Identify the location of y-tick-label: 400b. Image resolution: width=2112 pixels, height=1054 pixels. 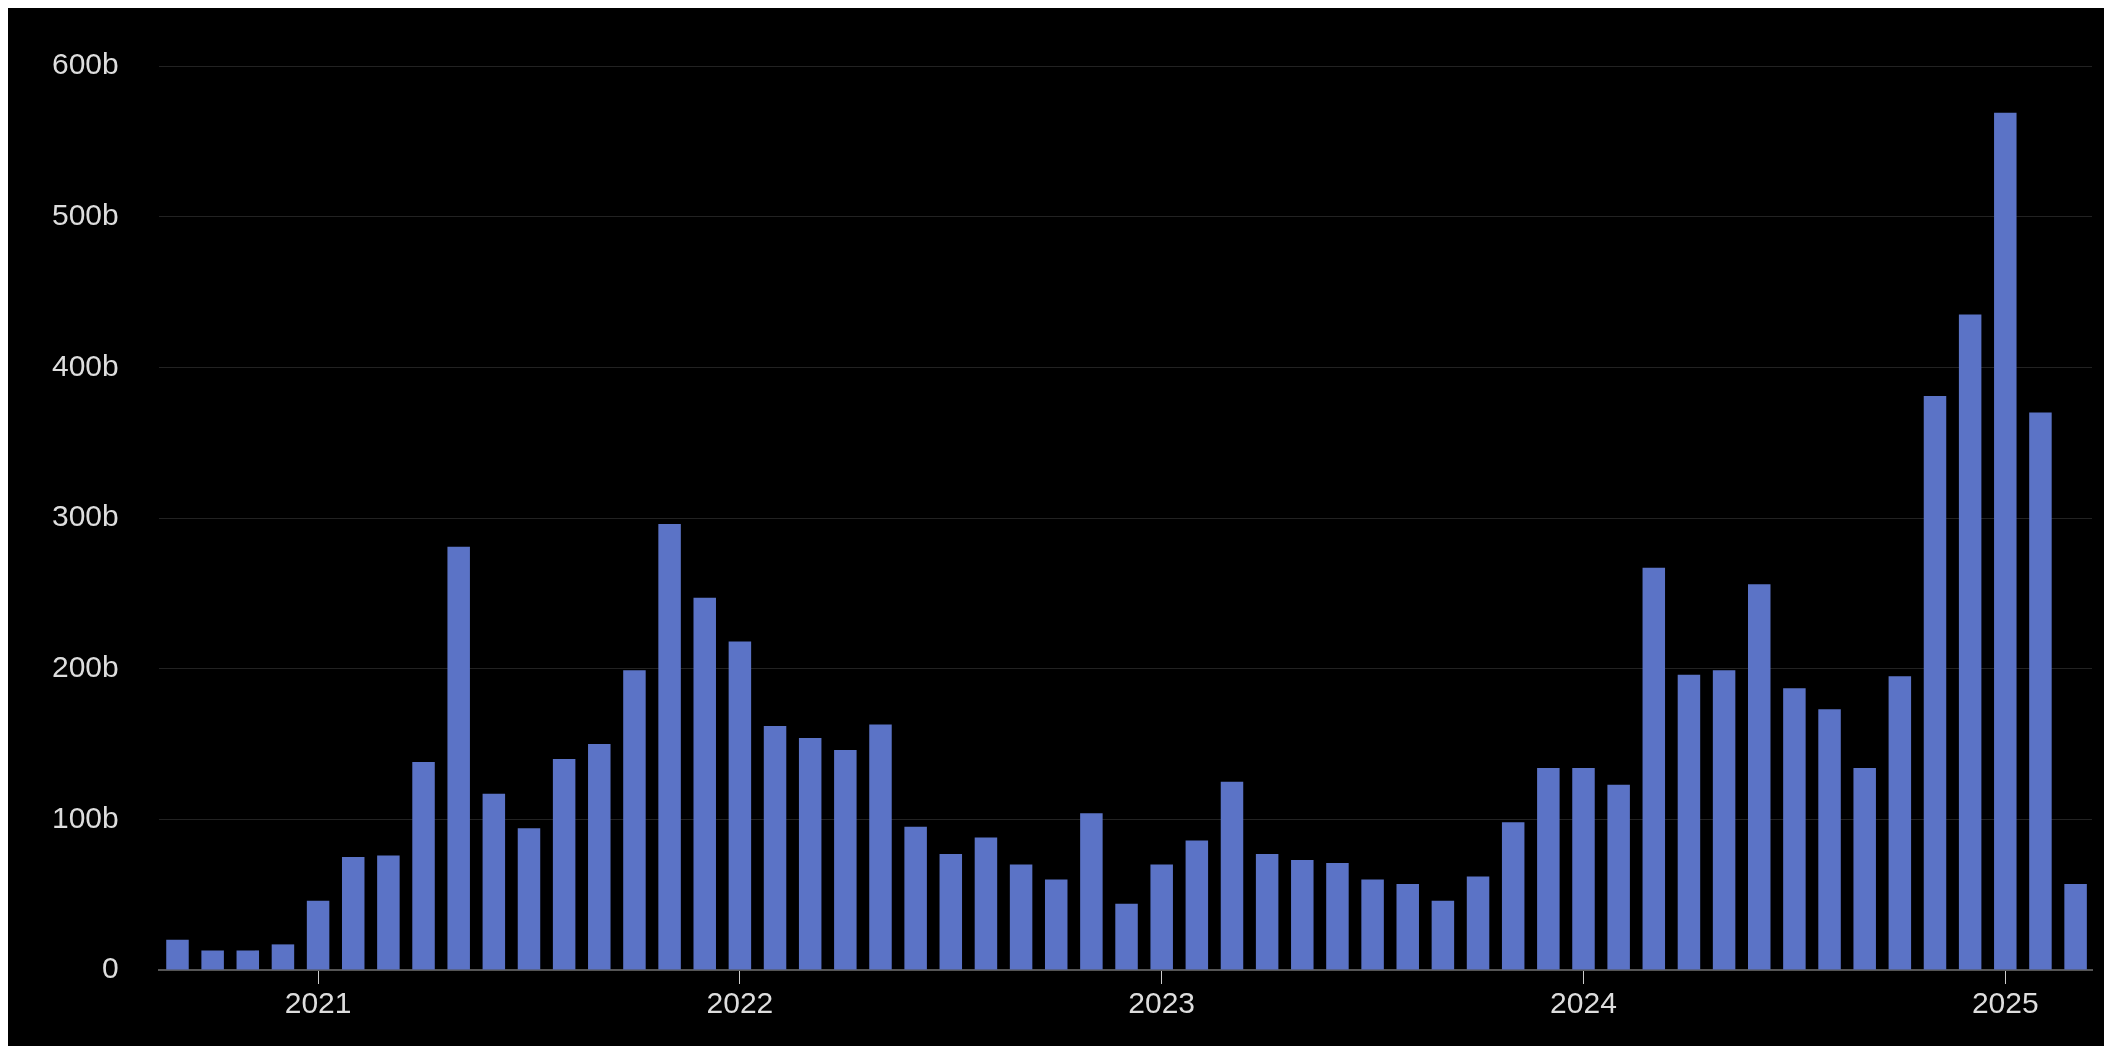
(85, 365).